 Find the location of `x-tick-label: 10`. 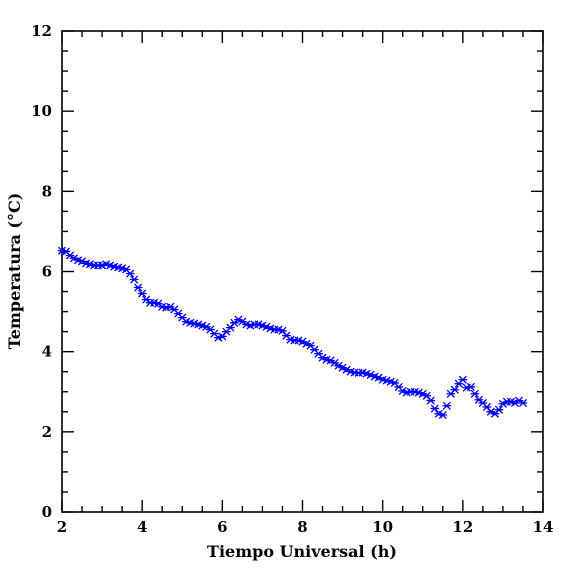

x-tick-label: 10 is located at coordinates (382, 527).